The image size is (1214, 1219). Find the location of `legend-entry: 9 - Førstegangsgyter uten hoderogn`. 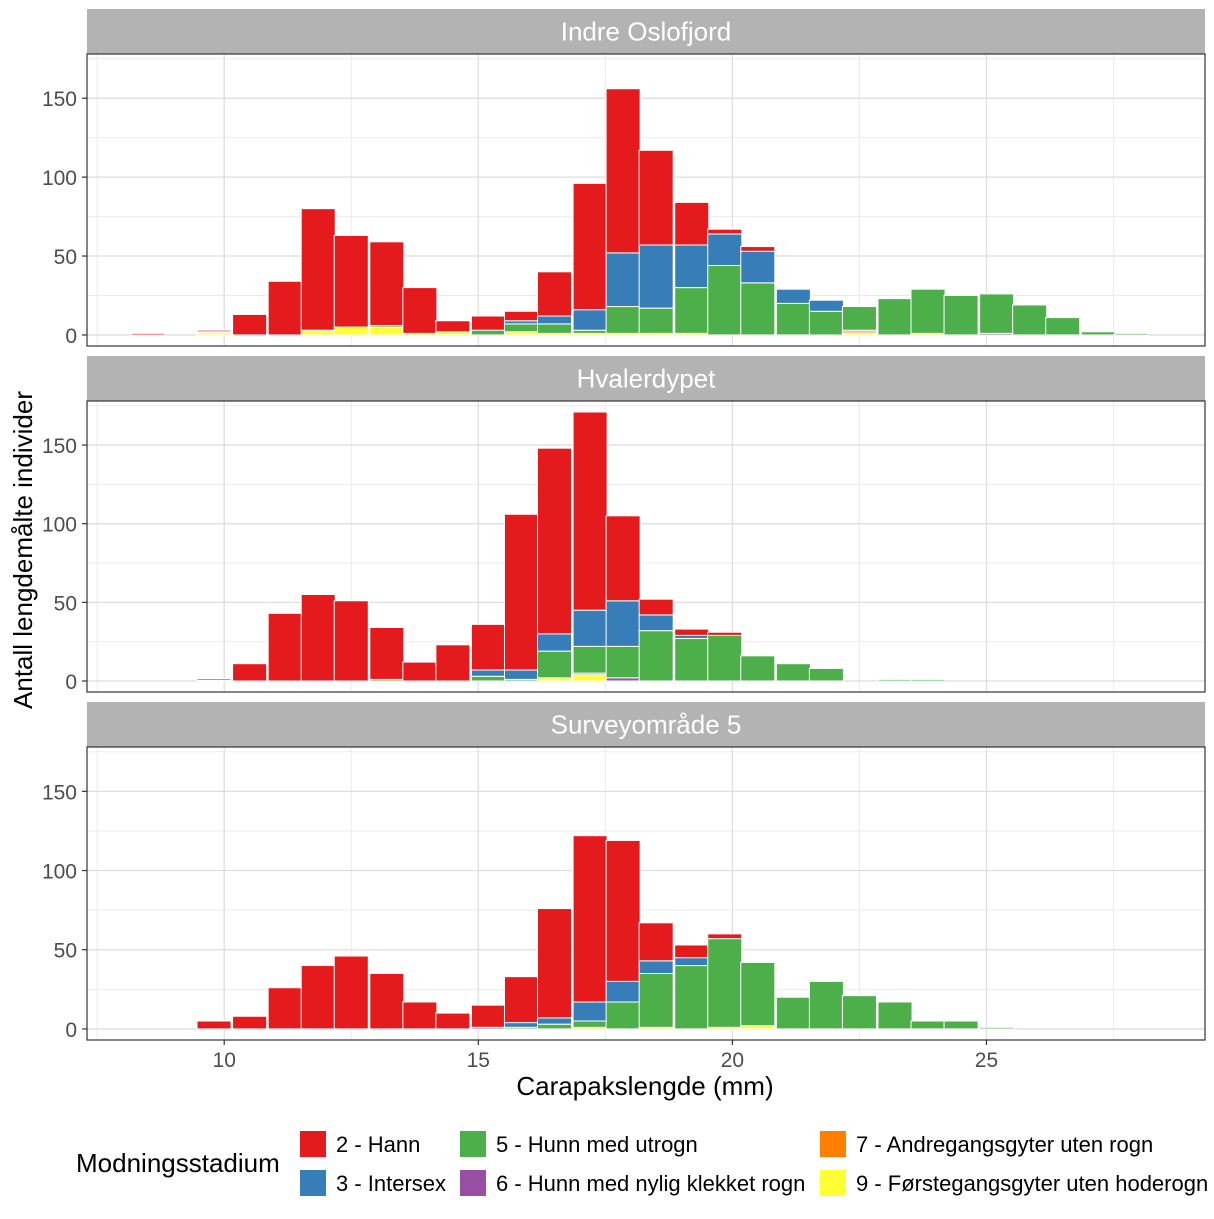

legend-entry: 9 - Førstegangsgyter uten hoderogn is located at coordinates (1014, 1183).